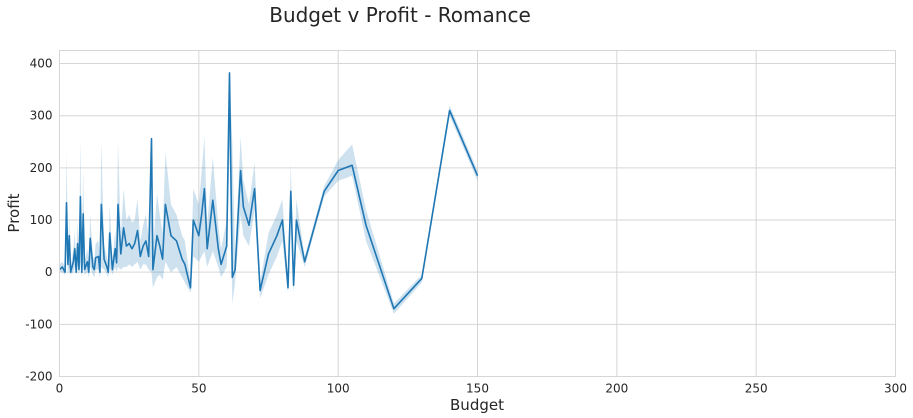 This screenshot has width=913, height=418. Describe the element at coordinates (198, 389) in the screenshot. I see `x-tick-label: 50` at that location.